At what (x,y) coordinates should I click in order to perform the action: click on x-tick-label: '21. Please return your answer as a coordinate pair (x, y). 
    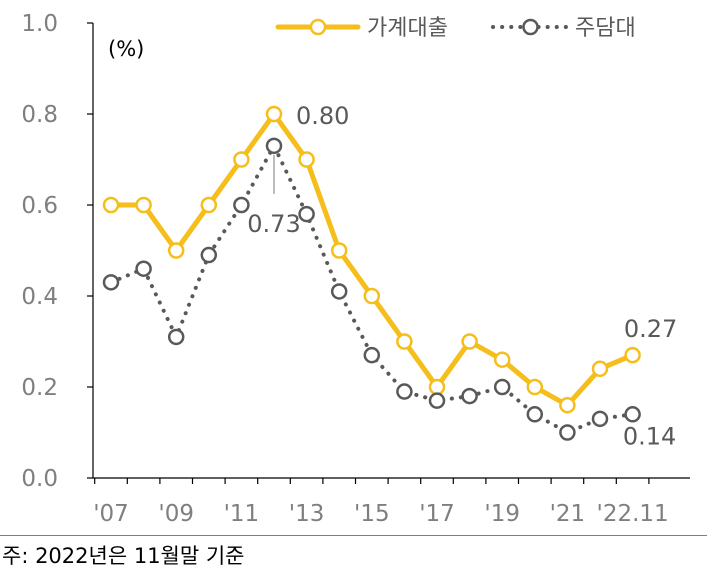
    Looking at the image, I should click on (568, 514).